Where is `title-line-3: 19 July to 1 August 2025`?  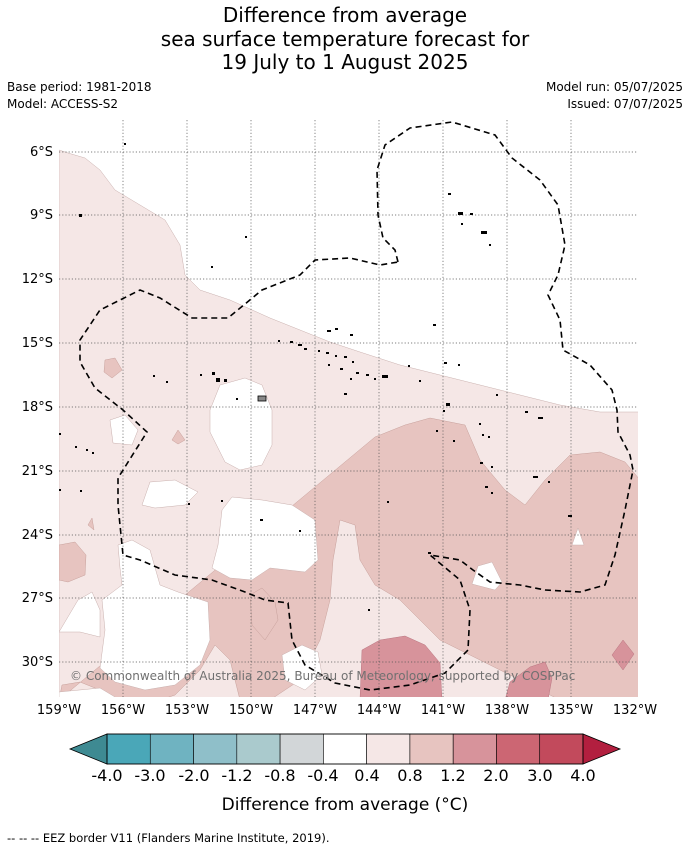 title-line-3: 19 July to 1 August 2025 is located at coordinates (345, 62).